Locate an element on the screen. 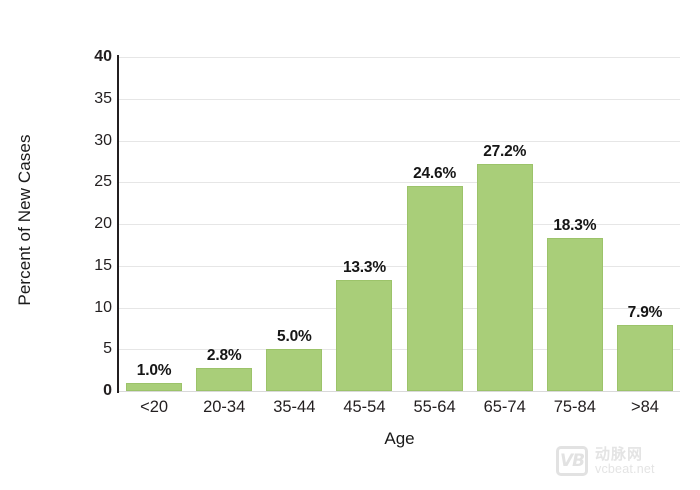 The width and height of the screenshot is (700, 490). y-axis-tick-label: 30 is located at coordinates (103, 140).